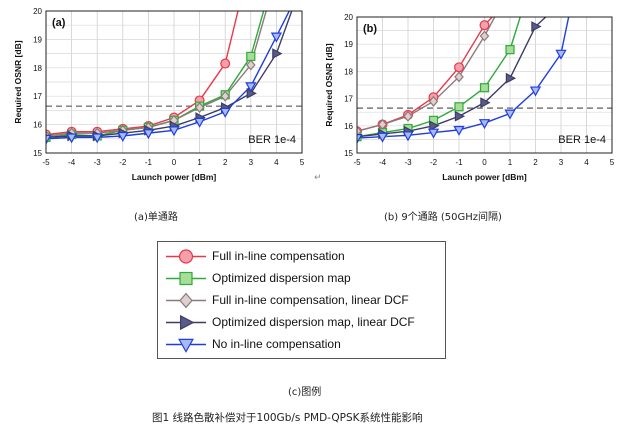 The width and height of the screenshot is (630, 432). I want to click on legend-marker-triangle-right-icon, so click(186, 322).